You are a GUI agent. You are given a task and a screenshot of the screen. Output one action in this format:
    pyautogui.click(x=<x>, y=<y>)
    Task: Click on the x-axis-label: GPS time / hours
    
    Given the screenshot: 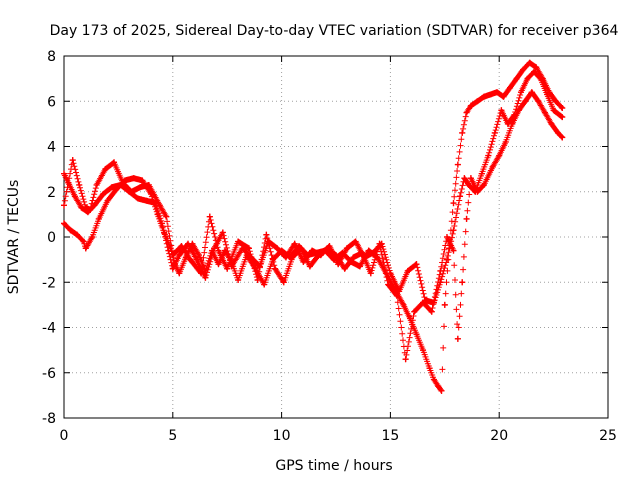 What is the action you would take?
    pyautogui.click(x=333, y=466)
    